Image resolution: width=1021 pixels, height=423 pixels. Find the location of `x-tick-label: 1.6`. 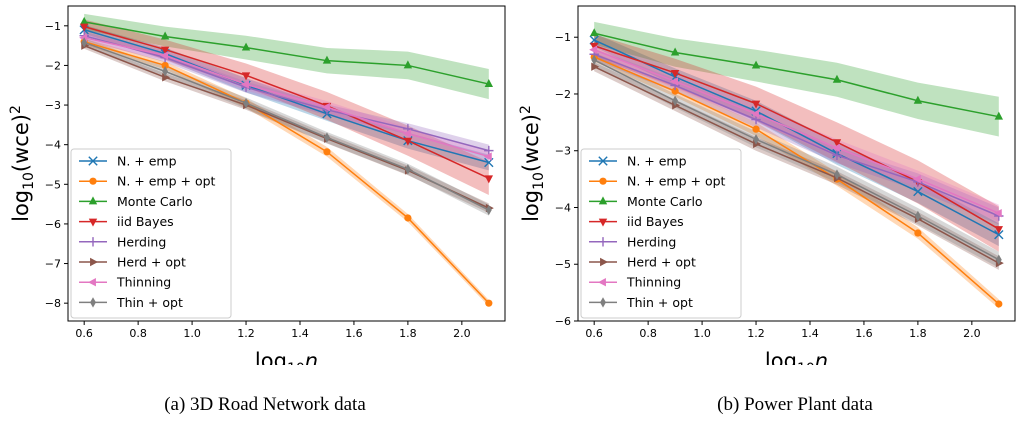

x-tick-label: 1.6 is located at coordinates (864, 333).